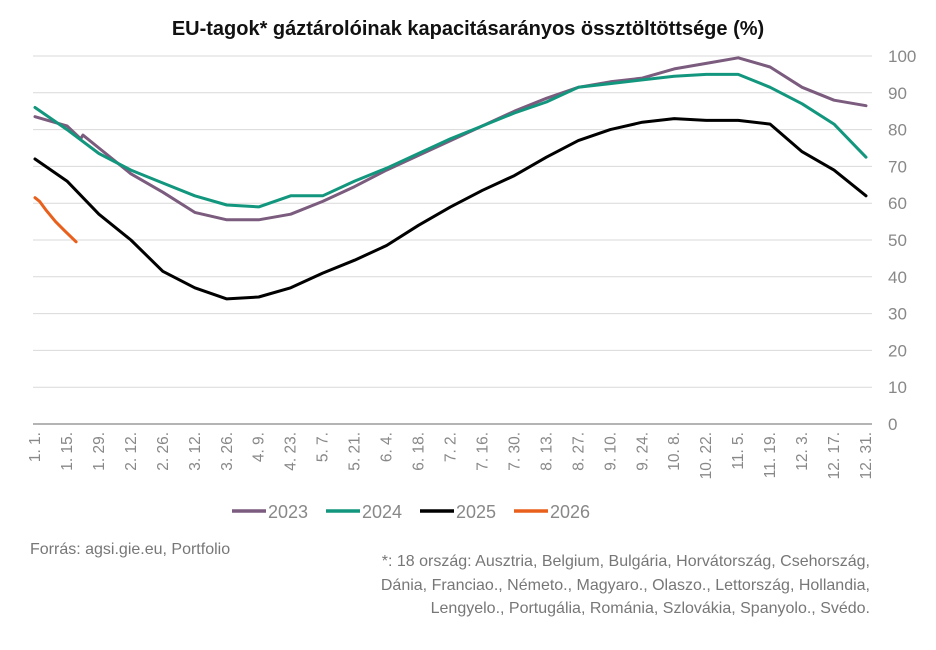 The height and width of the screenshot is (650, 936). Describe the element at coordinates (902, 56) in the screenshot. I see `y-tick-label: 100` at that location.